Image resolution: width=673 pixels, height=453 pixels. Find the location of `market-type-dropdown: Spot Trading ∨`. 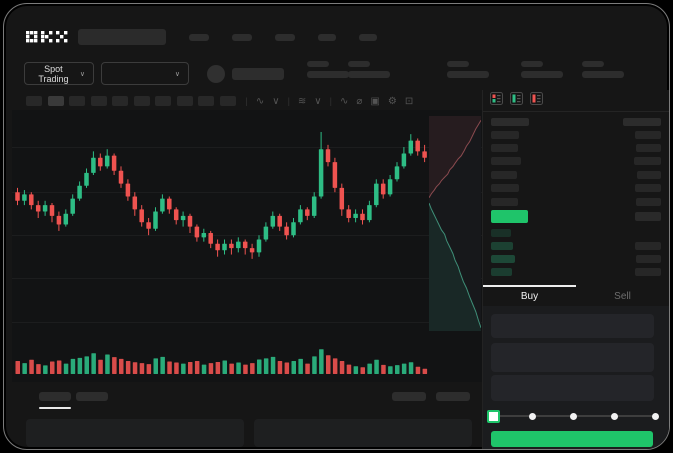

market-type-dropdown: Spot Trading ∨ is located at coordinates (59, 73).